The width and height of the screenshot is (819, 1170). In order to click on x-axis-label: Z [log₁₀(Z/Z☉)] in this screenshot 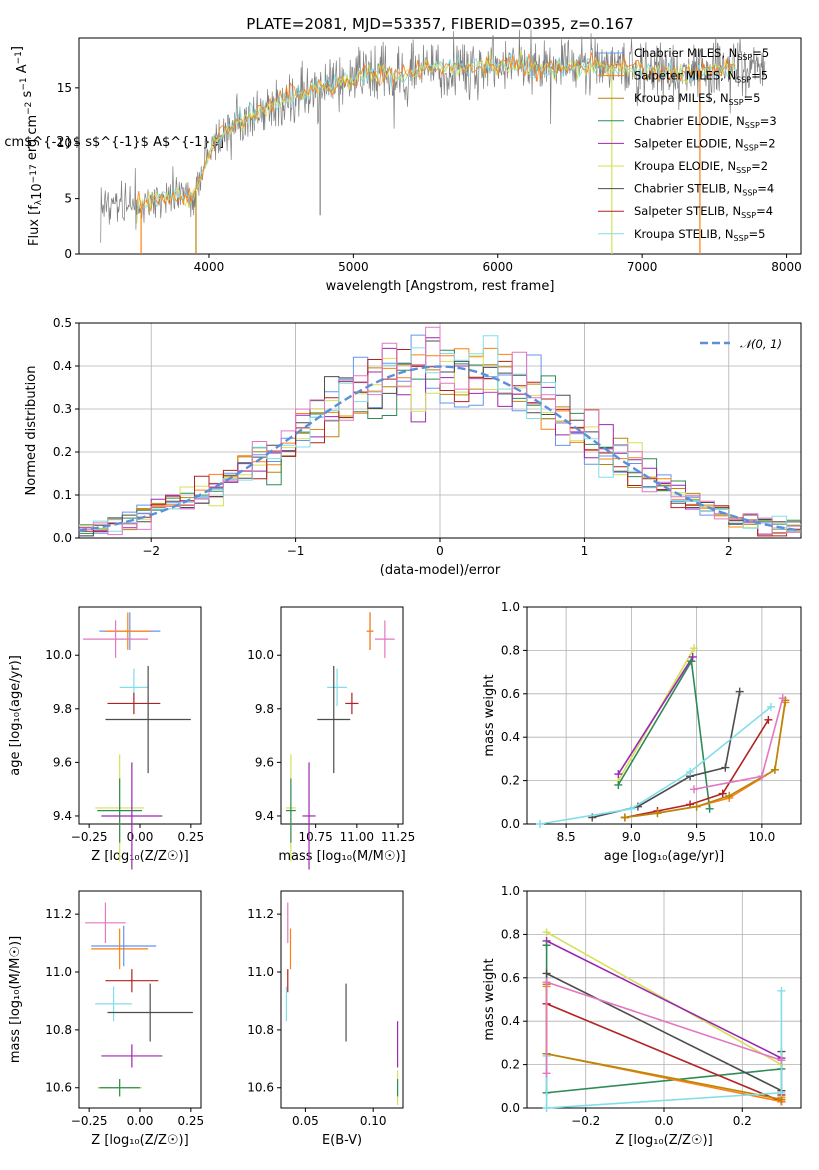, I will do `click(139, 1140)`.